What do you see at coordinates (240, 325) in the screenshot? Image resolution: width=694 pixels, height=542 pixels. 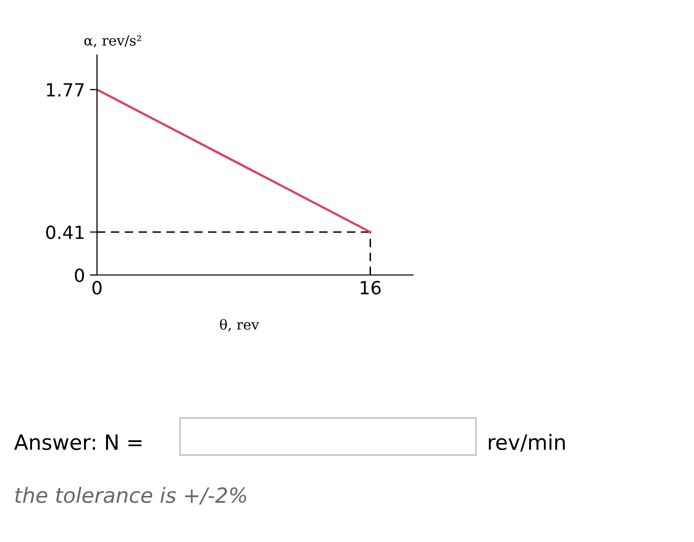 I see `x-axis-title: θ, rev` at bounding box center [240, 325].